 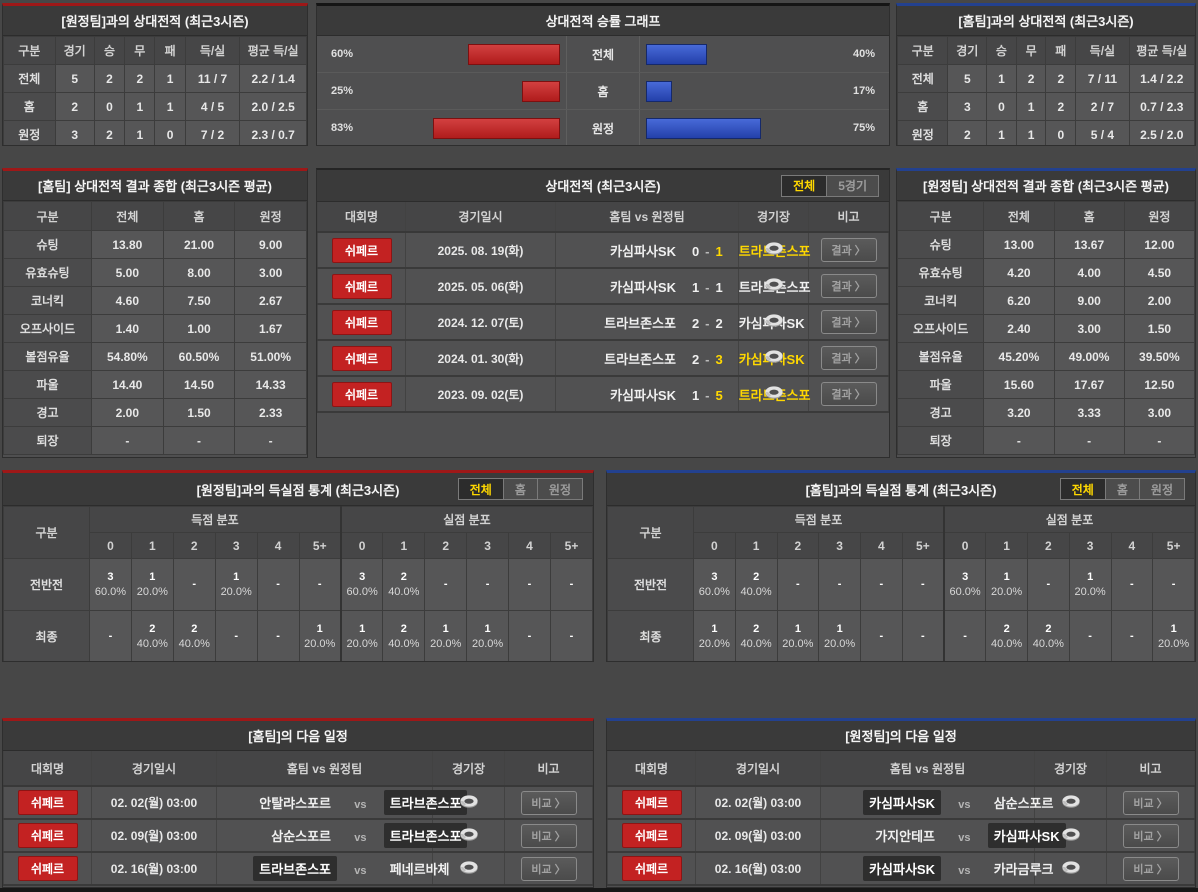 I want to click on table-row: 오프사이드 2.40 3.00 1.50, so click(x=1046, y=328).